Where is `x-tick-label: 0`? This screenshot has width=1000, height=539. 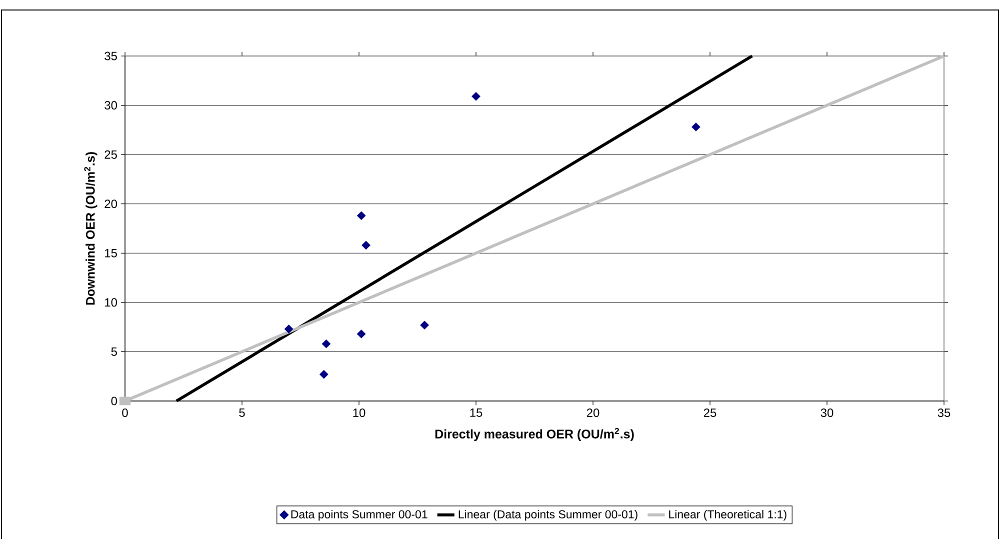
x-tick-label: 0 is located at coordinates (125, 413).